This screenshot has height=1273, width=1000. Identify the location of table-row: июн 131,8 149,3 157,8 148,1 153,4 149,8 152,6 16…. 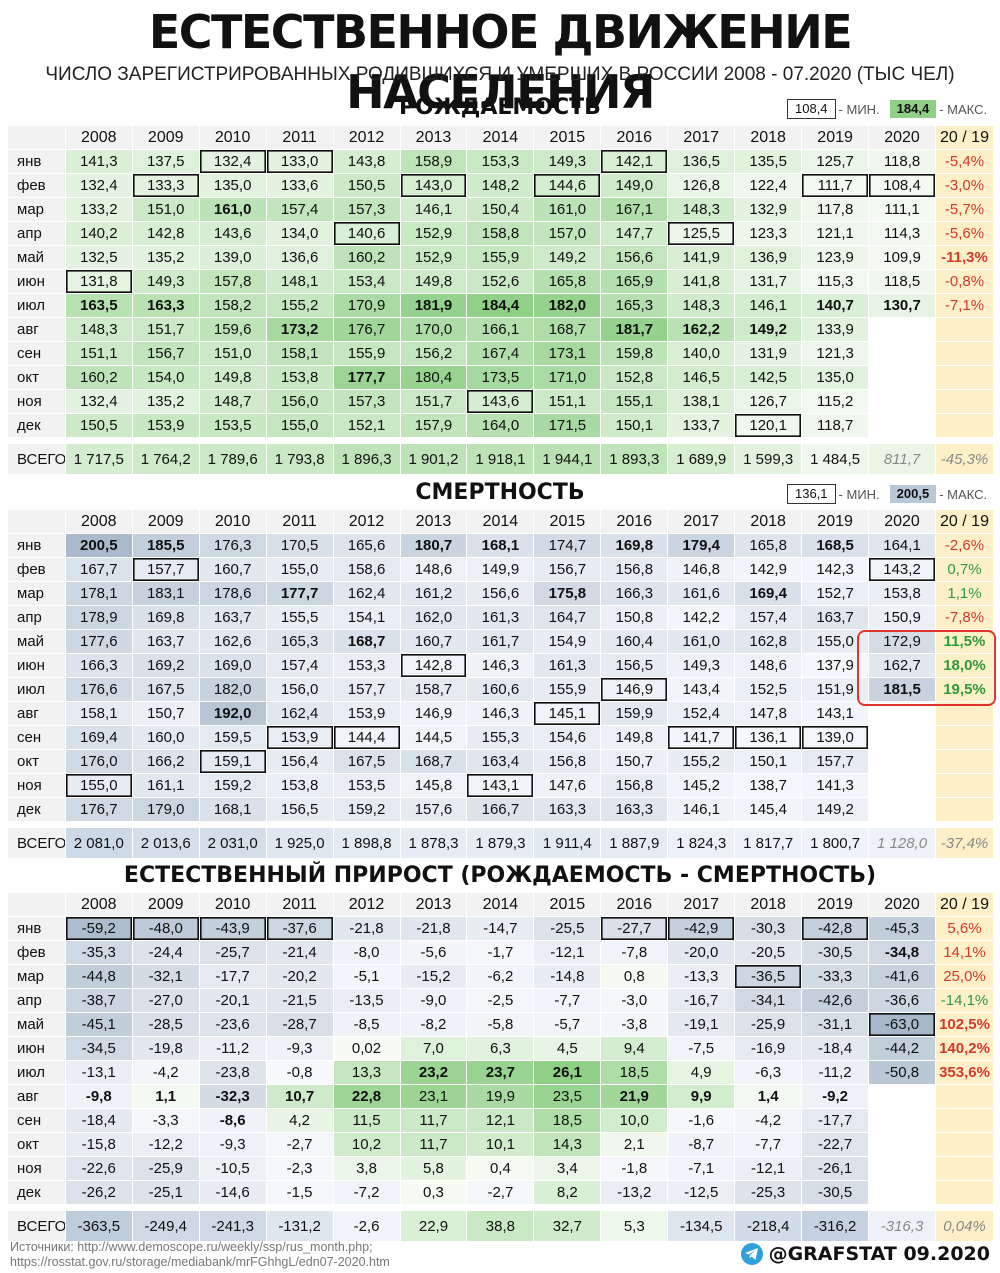
(501, 282).